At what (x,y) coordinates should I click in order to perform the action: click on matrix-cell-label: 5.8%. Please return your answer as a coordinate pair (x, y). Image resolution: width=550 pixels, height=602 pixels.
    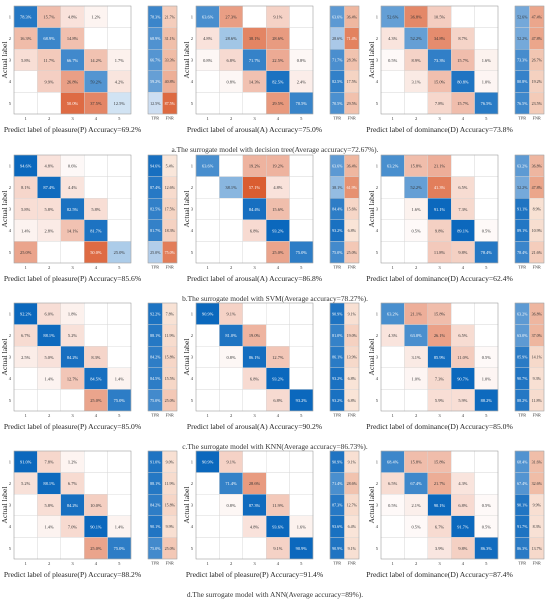
    Looking at the image, I should click on (25, 209).